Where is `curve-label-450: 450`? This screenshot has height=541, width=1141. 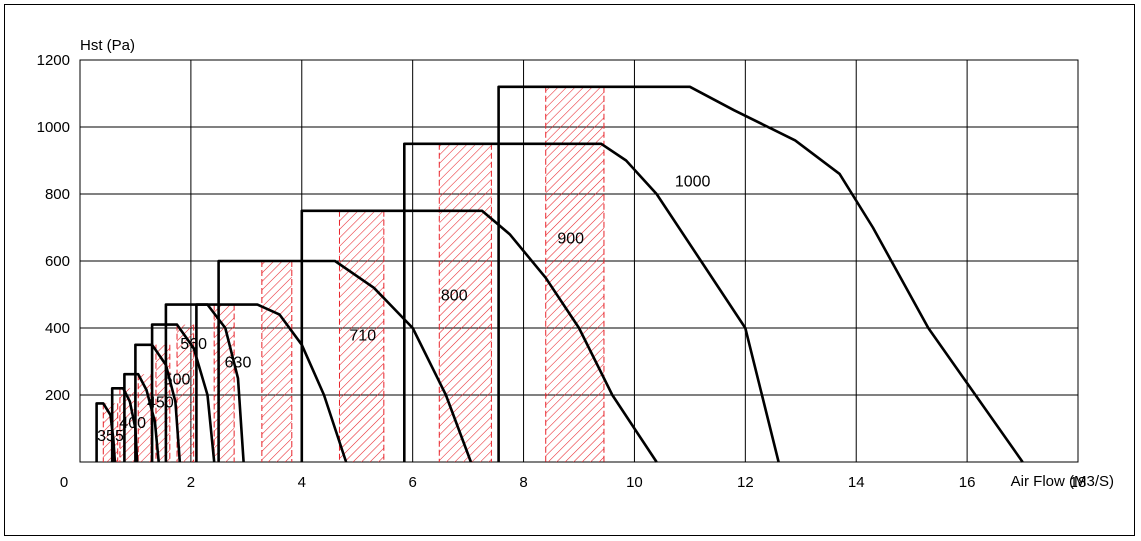 curve-label-450: 450 is located at coordinates (160, 403).